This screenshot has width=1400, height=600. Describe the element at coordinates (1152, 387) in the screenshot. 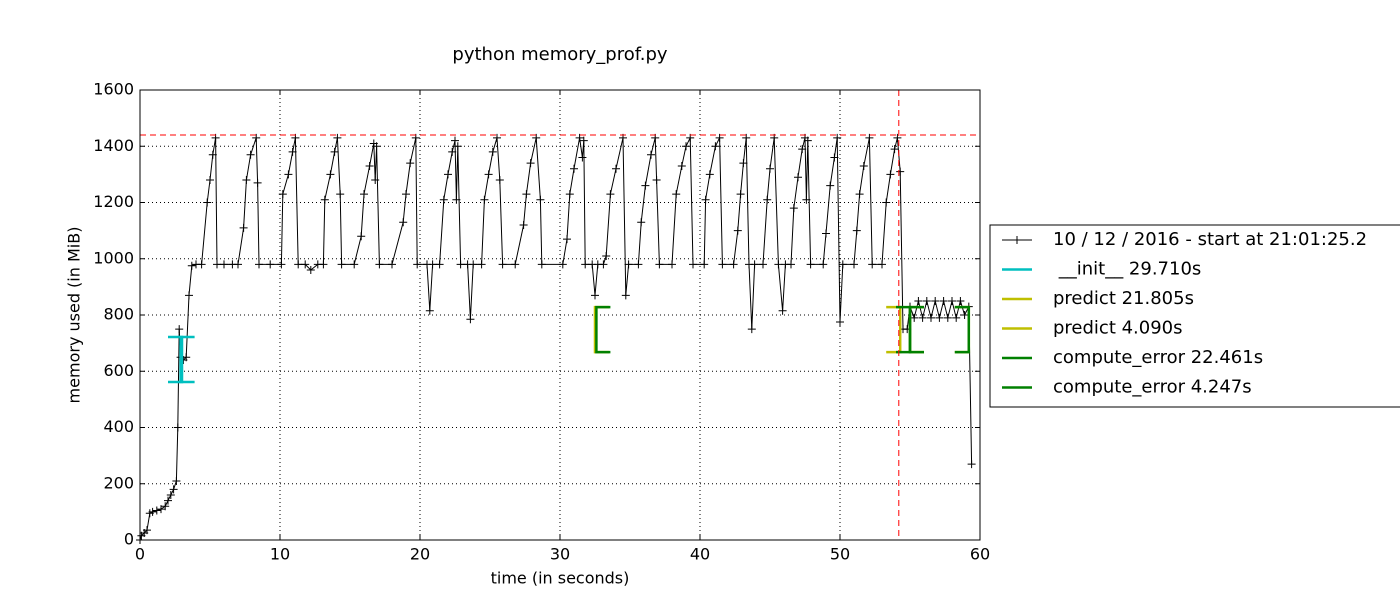

I see `legend-label: compute_error 4.247s` at that location.